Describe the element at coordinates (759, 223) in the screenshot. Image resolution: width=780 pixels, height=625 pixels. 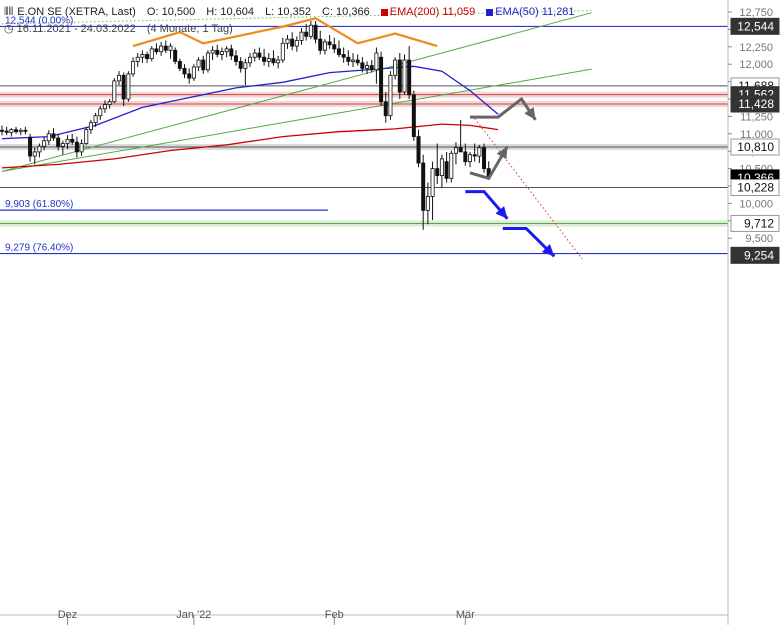
I see `price-tag-label: 9,712` at that location.